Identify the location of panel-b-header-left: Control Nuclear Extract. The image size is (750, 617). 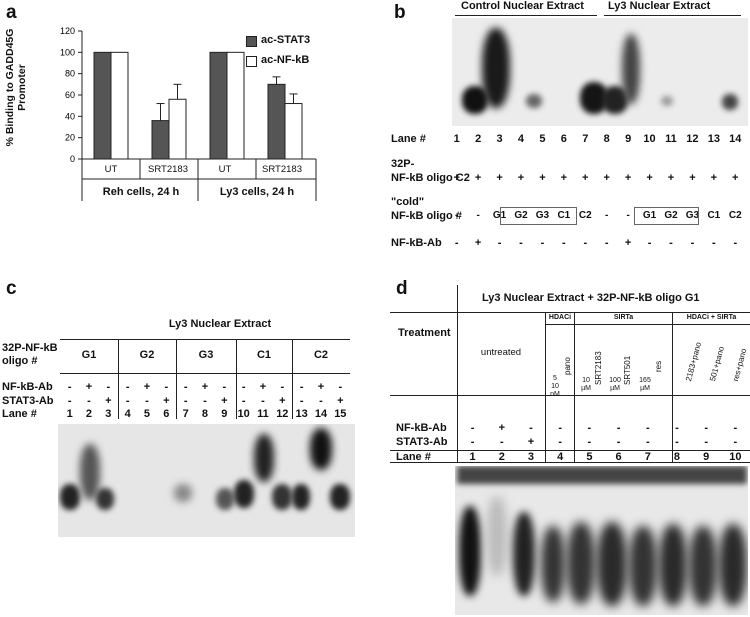
(522, 6).